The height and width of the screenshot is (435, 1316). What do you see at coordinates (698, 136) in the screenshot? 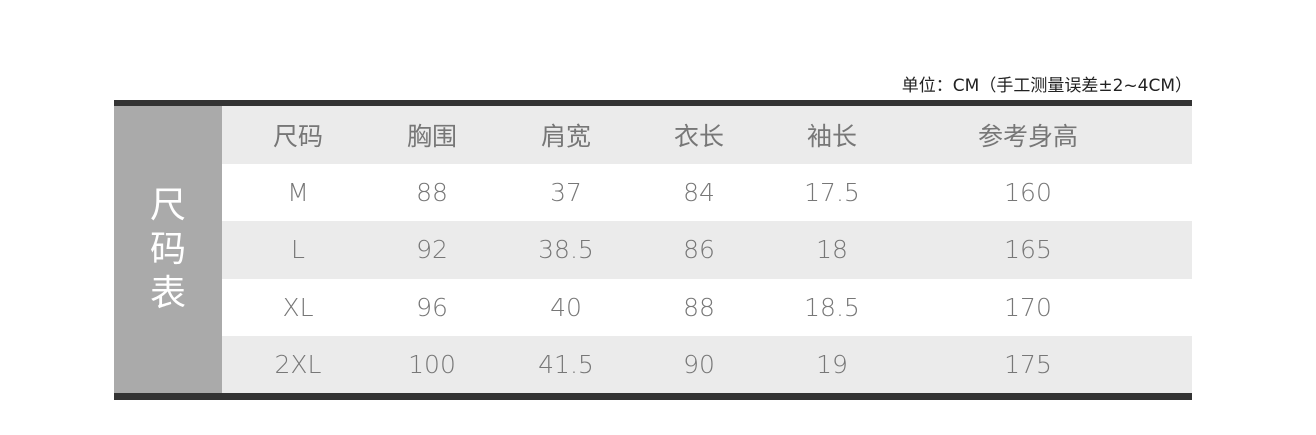
I see `column-header: 衣长` at bounding box center [698, 136].